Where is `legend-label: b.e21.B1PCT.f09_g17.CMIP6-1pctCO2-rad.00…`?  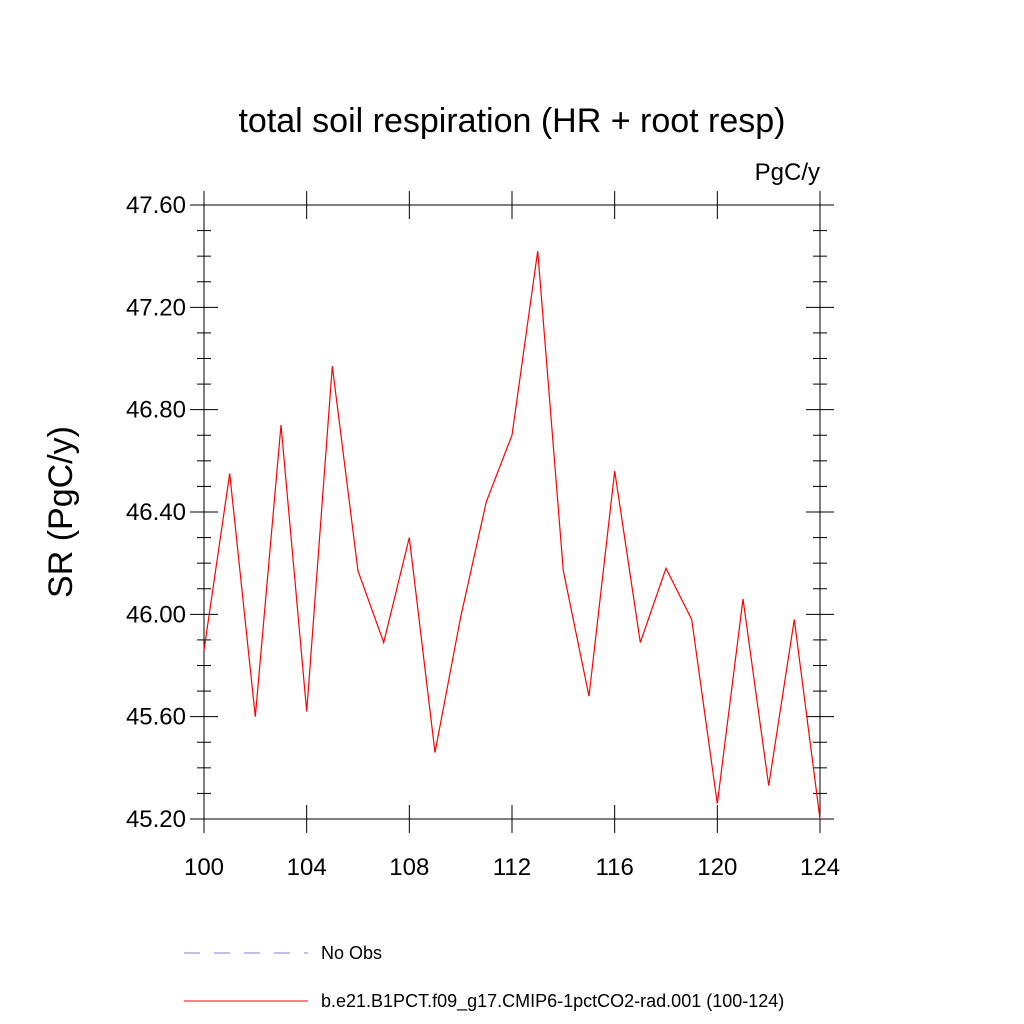 legend-label: b.e21.B1PCT.f09_g17.CMIP6-1pctCO2-rad.00… is located at coordinates (552, 1001).